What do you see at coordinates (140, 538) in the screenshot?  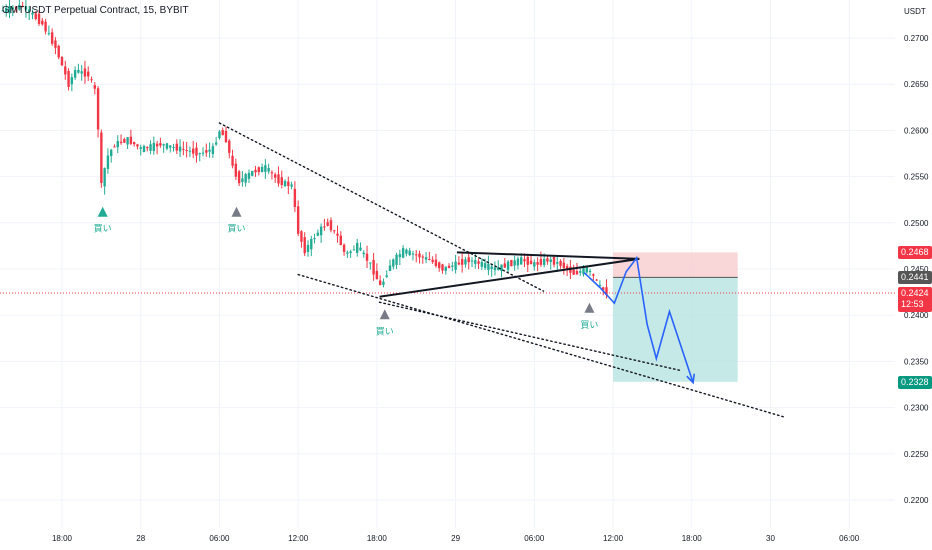 I see `time-tick-label: 28` at bounding box center [140, 538].